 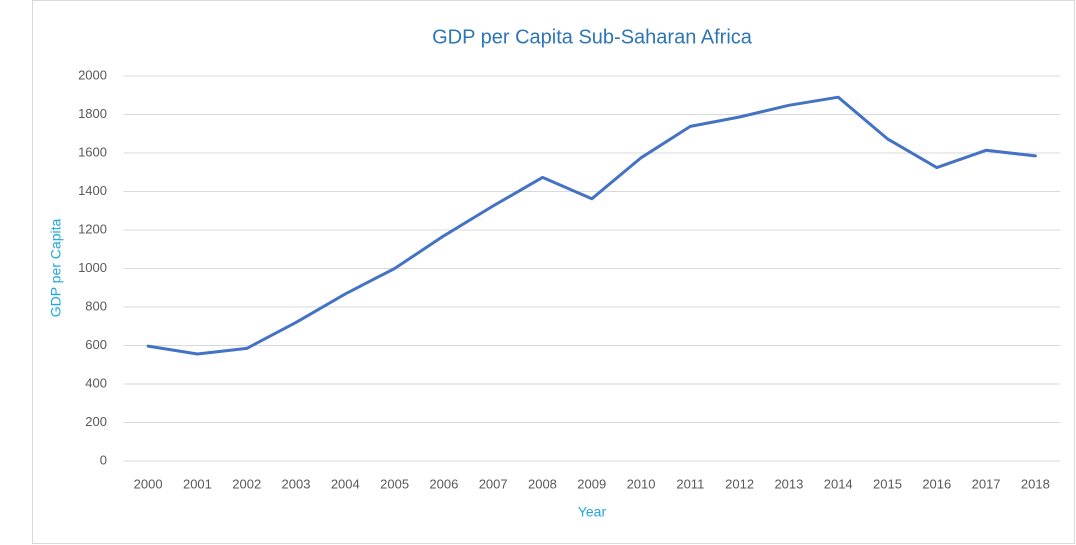 What do you see at coordinates (592, 37) in the screenshot?
I see `chart-title: GDP per Capita Sub-Saharan Africa` at bounding box center [592, 37].